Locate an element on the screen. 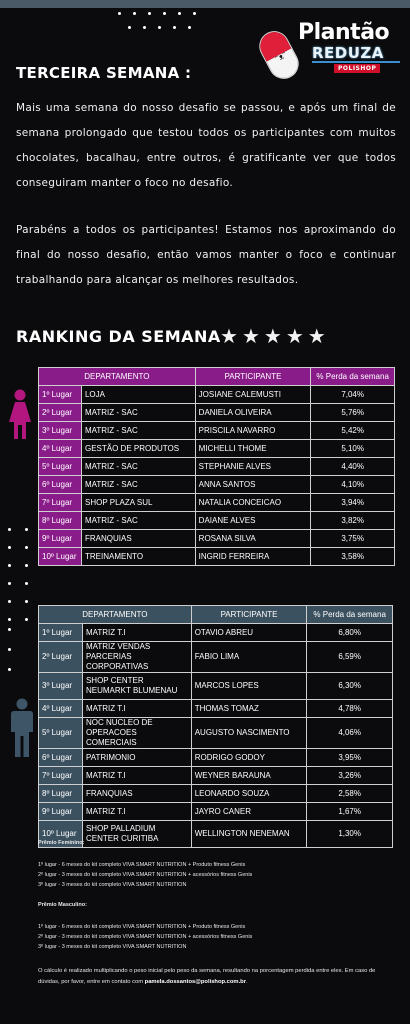 This screenshot has height=1024, width=410. rank-position: 7º Lugar is located at coordinates (60, 775).